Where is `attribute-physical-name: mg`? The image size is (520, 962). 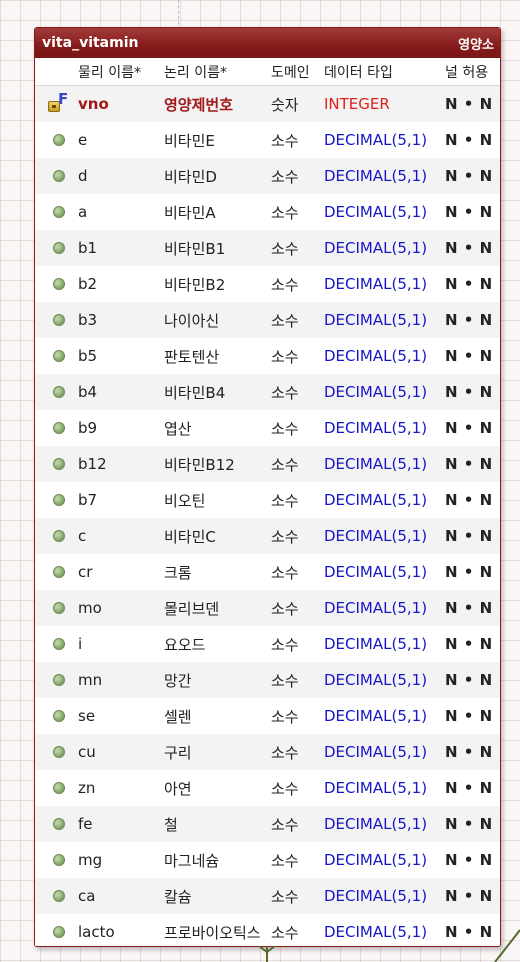
attribute-physical-name: mg is located at coordinates (90, 860).